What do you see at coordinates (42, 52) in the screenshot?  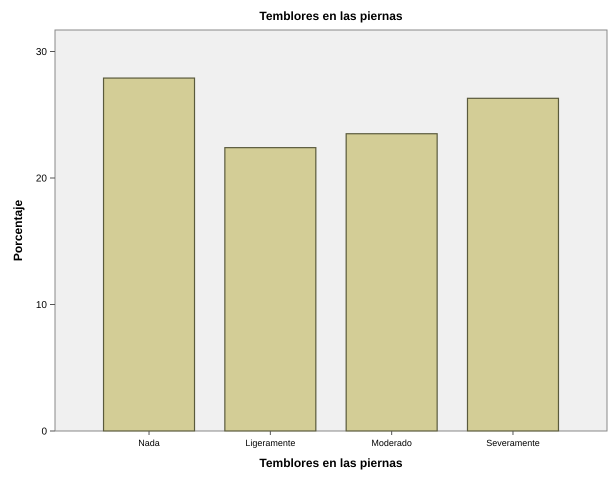 I see `y-tick-label: 30` at bounding box center [42, 52].